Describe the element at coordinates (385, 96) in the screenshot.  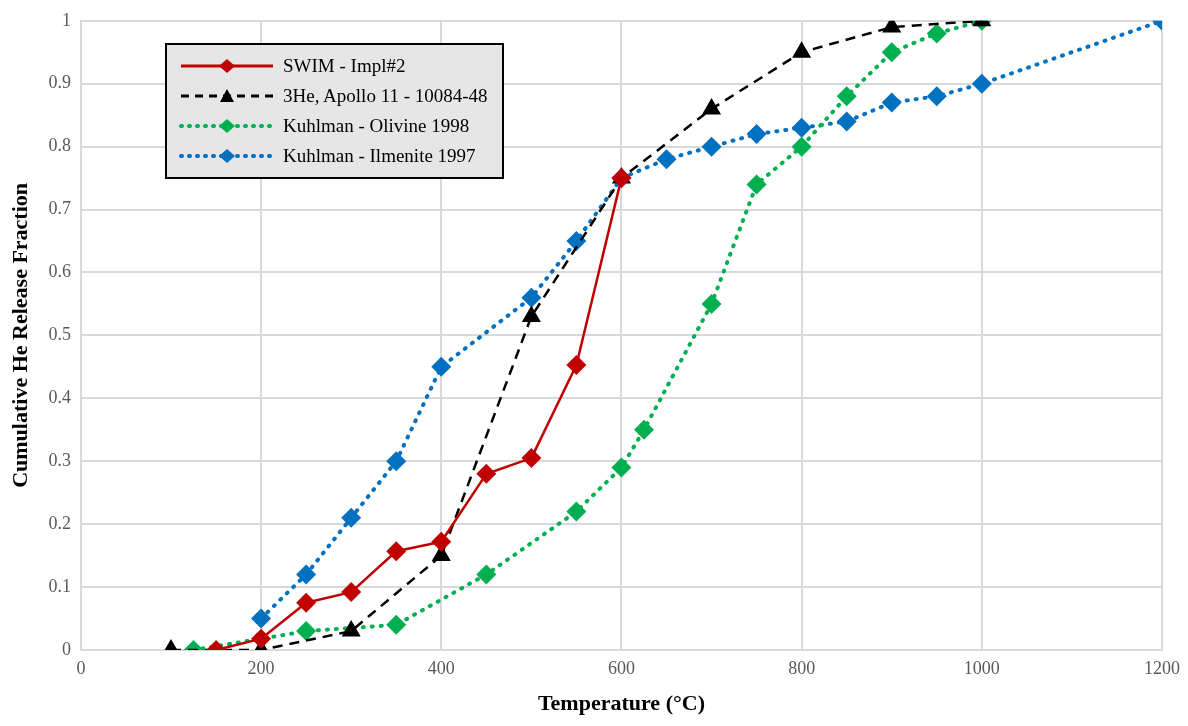
I see `legend-label: 3He, Apollo 11 - 10084-48` at that location.